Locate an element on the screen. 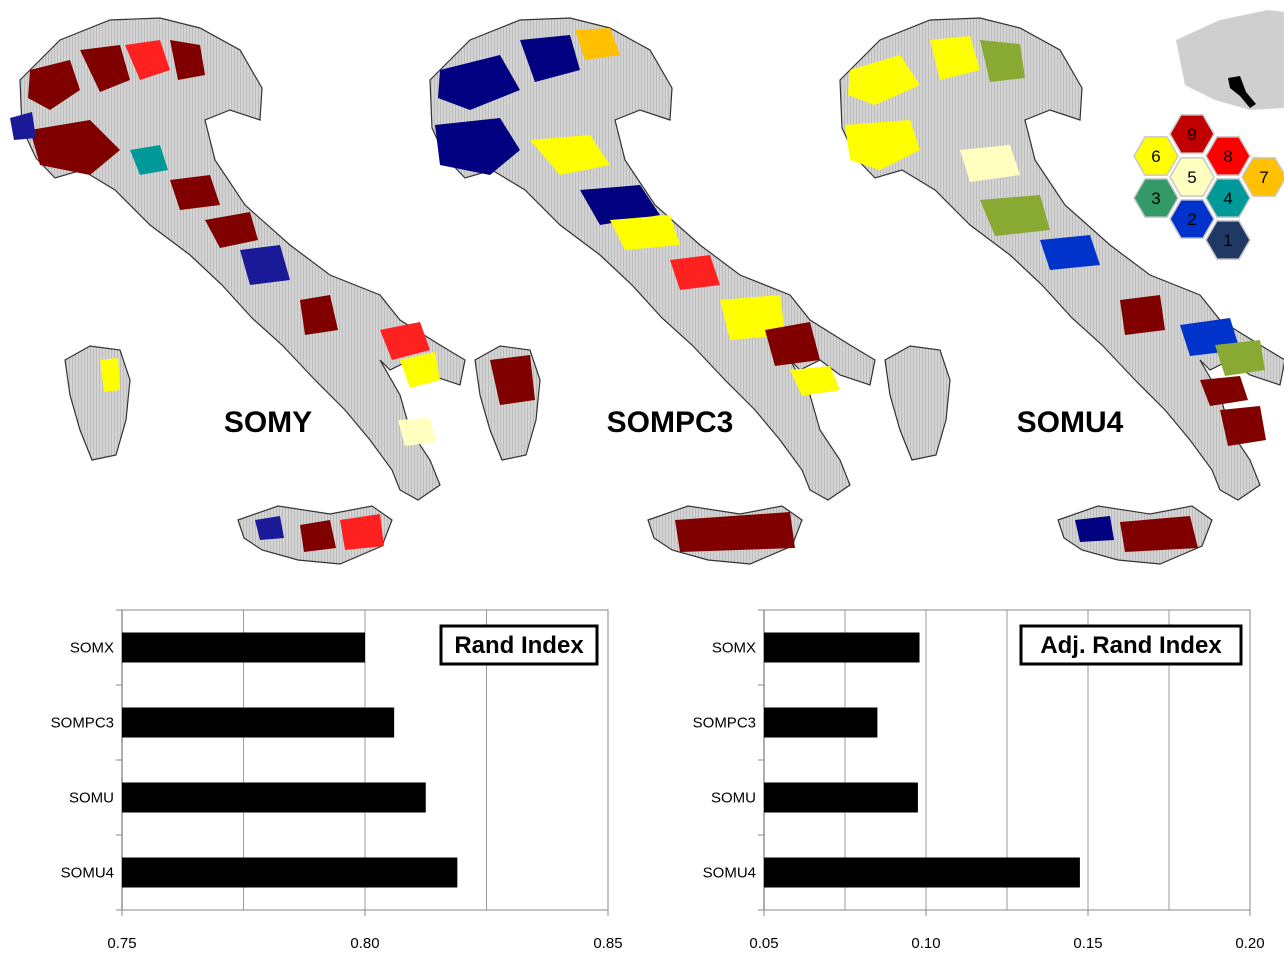 This screenshot has height=956, width=1284. x-tick-label: 0.85 is located at coordinates (607, 943).